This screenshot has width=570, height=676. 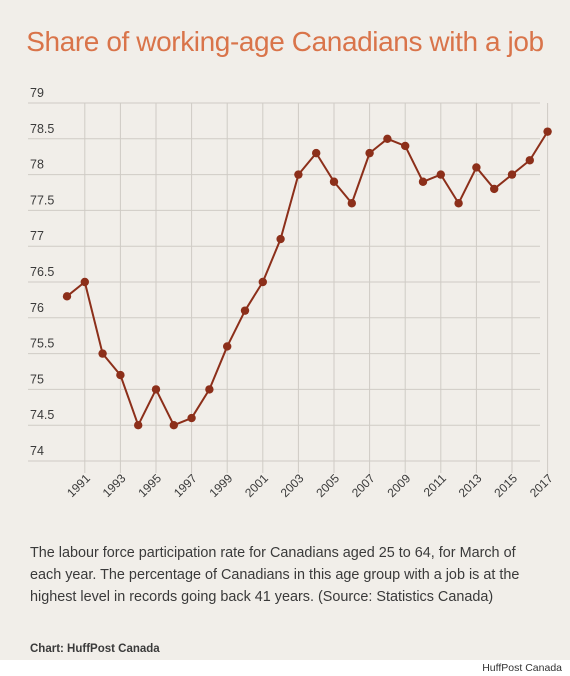 I want to click on chart-credit: Chart: HuffPost Canada, so click(x=95, y=649).